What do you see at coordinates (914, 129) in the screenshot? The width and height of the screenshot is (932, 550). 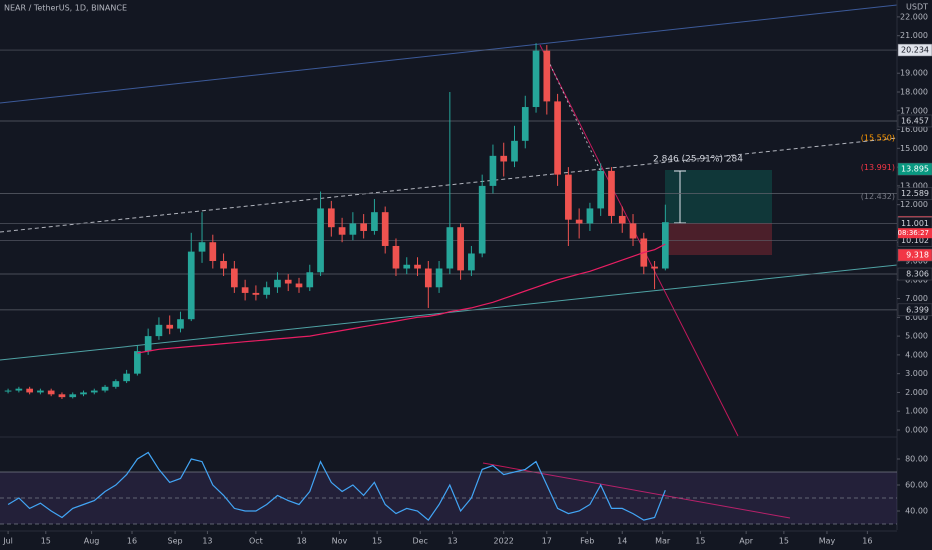 I see `y-tick-label: 16.000` at bounding box center [914, 129].